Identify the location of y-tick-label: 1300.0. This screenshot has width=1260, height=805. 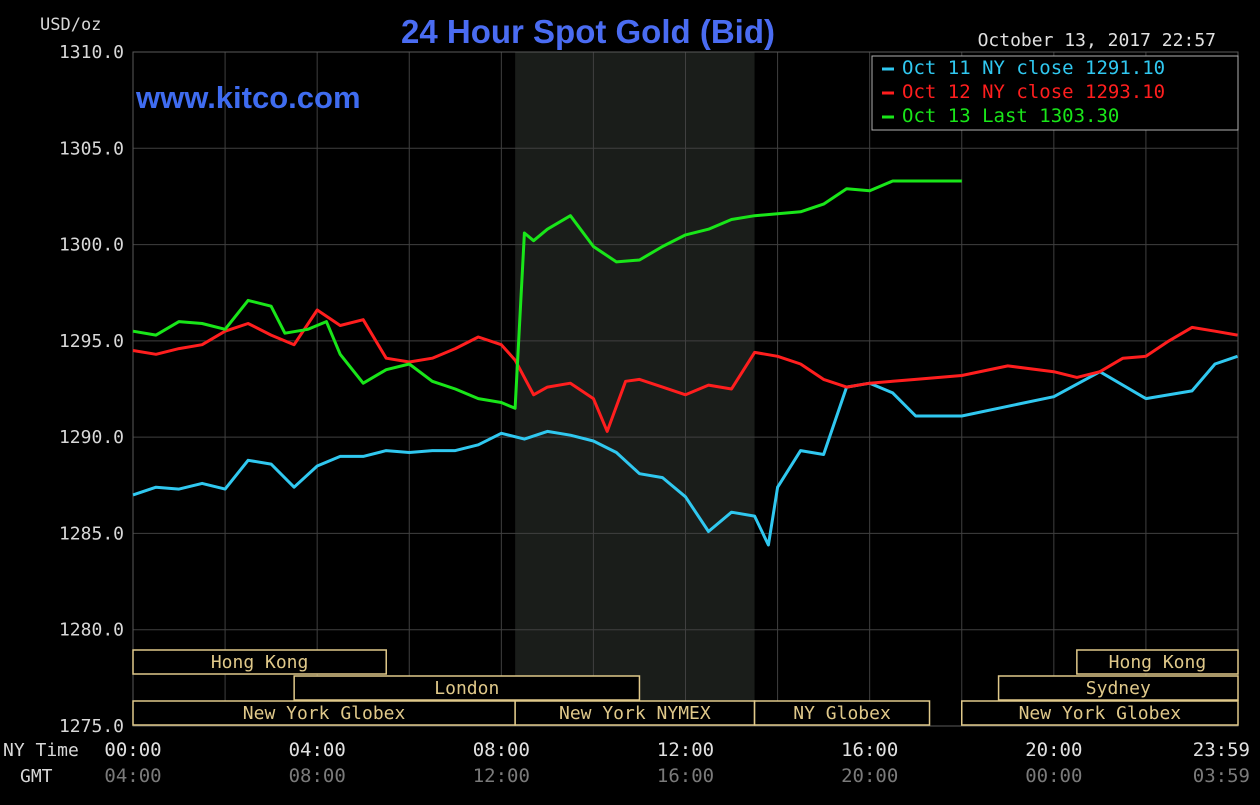
(91, 245).